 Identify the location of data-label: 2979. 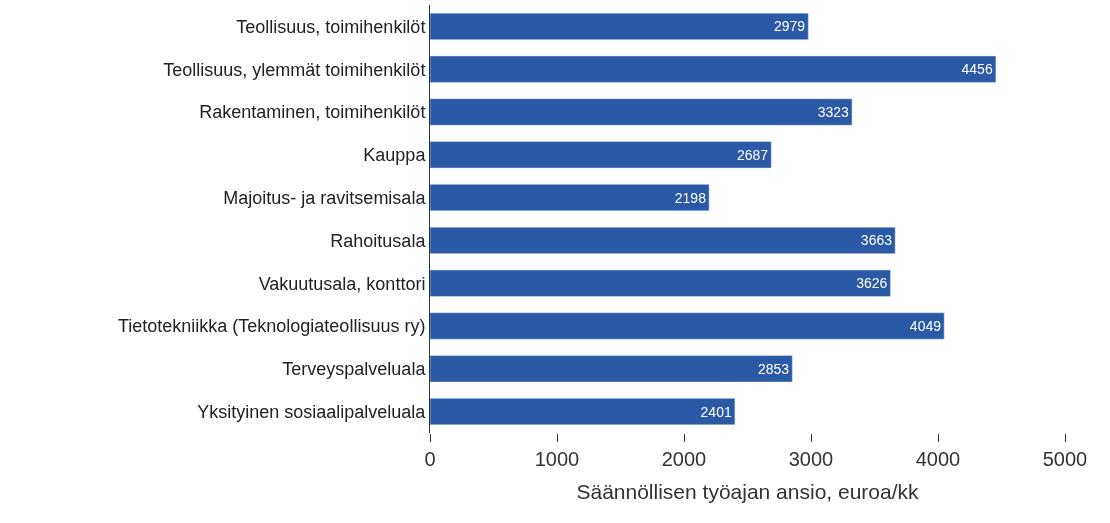
(789, 26).